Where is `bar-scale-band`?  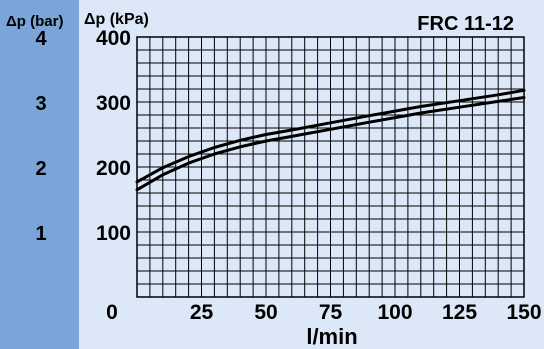 bar-scale-band is located at coordinates (39, 174).